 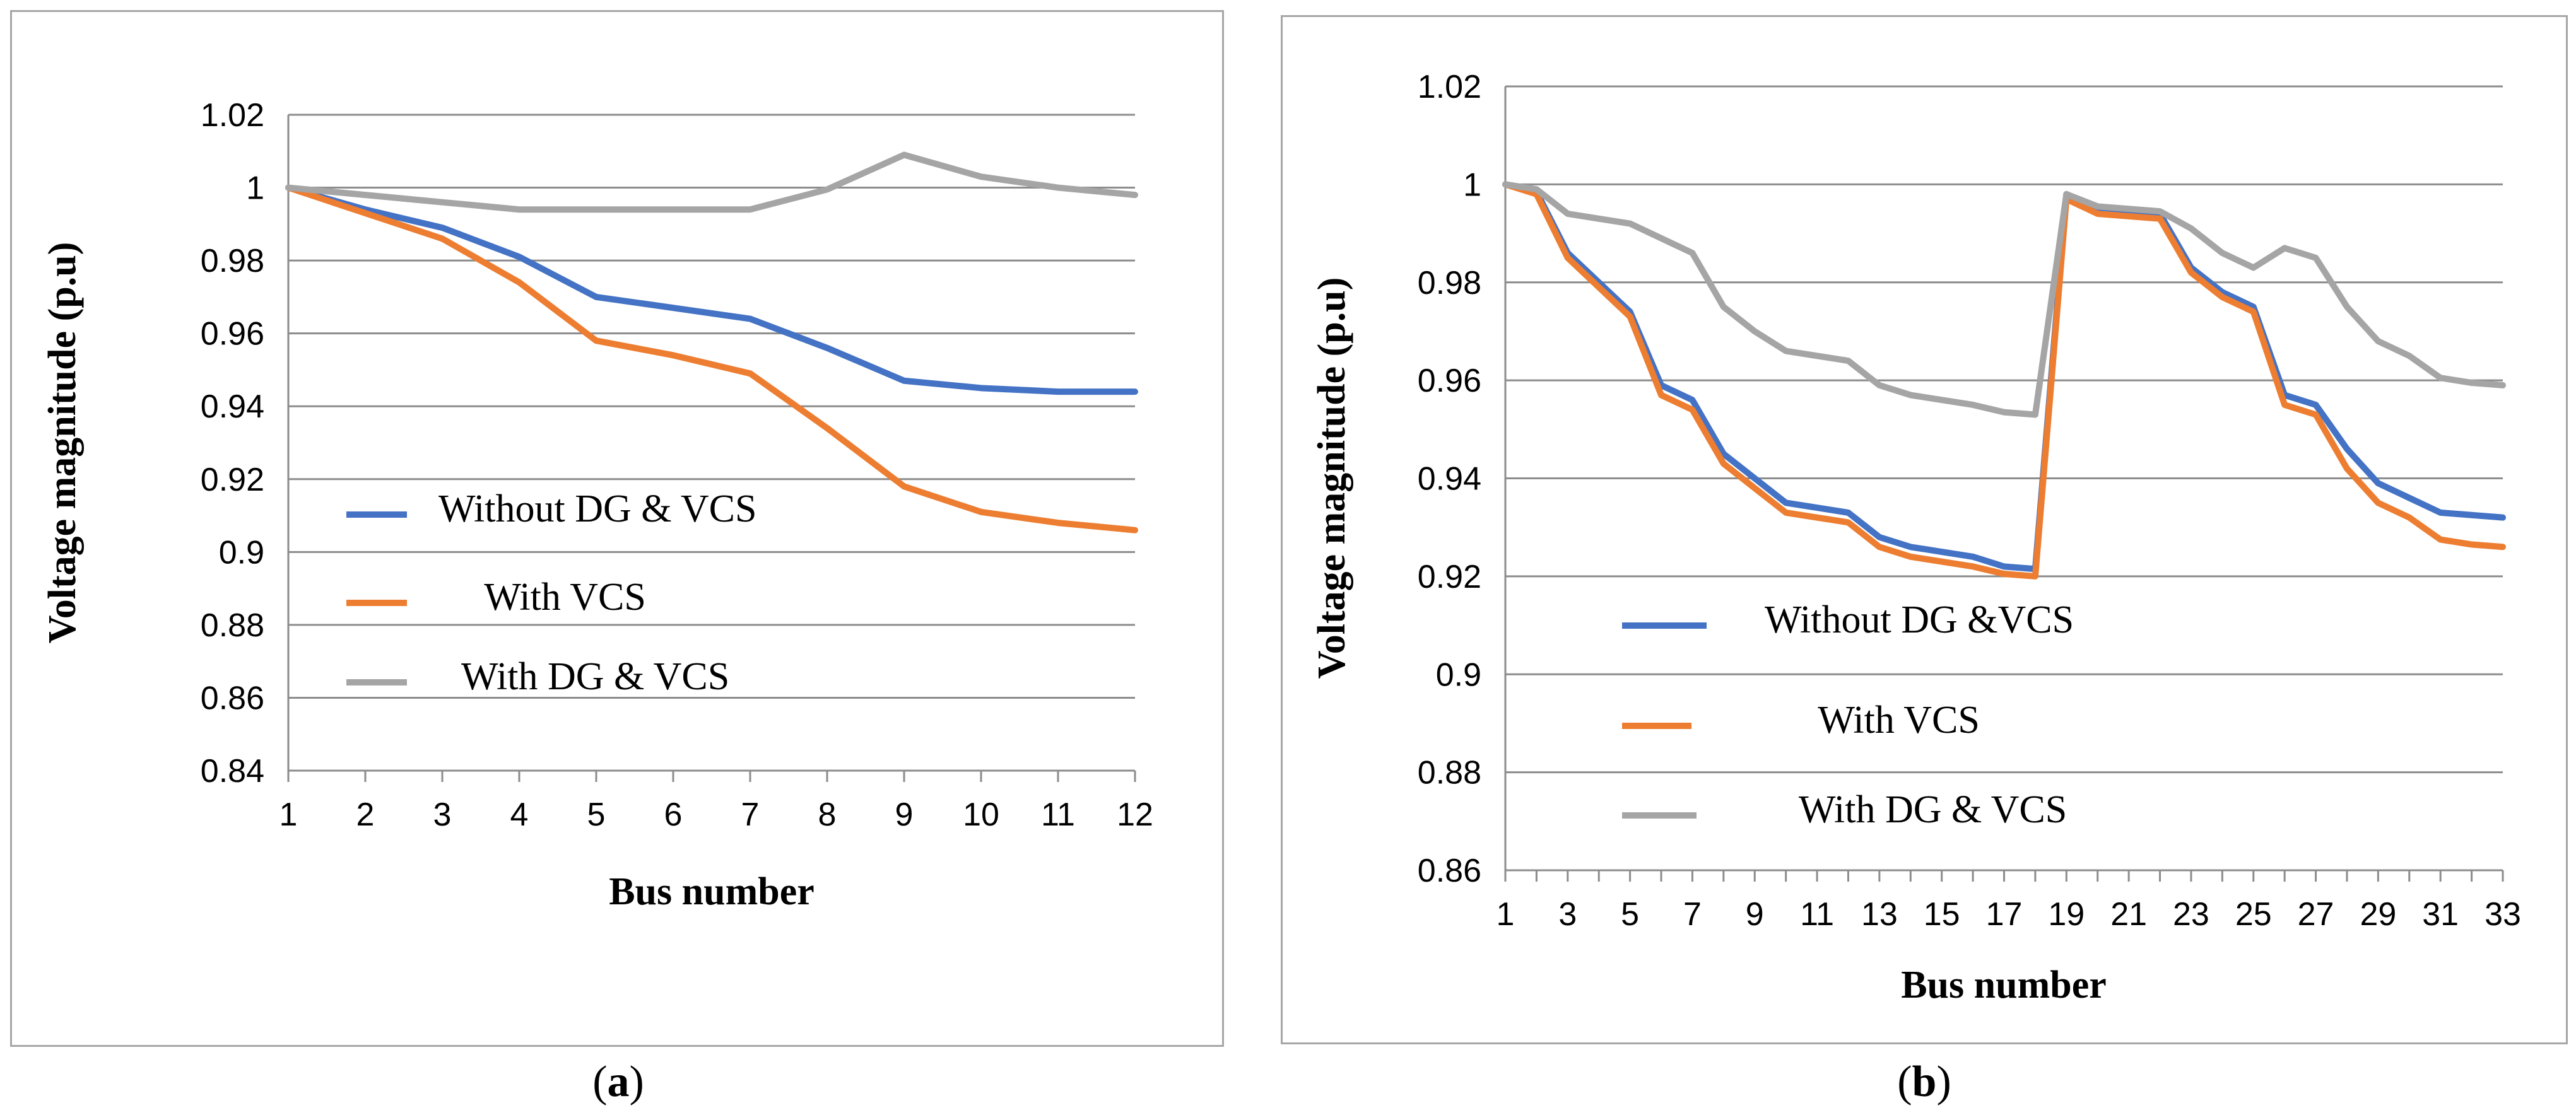 I want to click on chart-a-x-tick-label: 8, so click(x=828, y=814).